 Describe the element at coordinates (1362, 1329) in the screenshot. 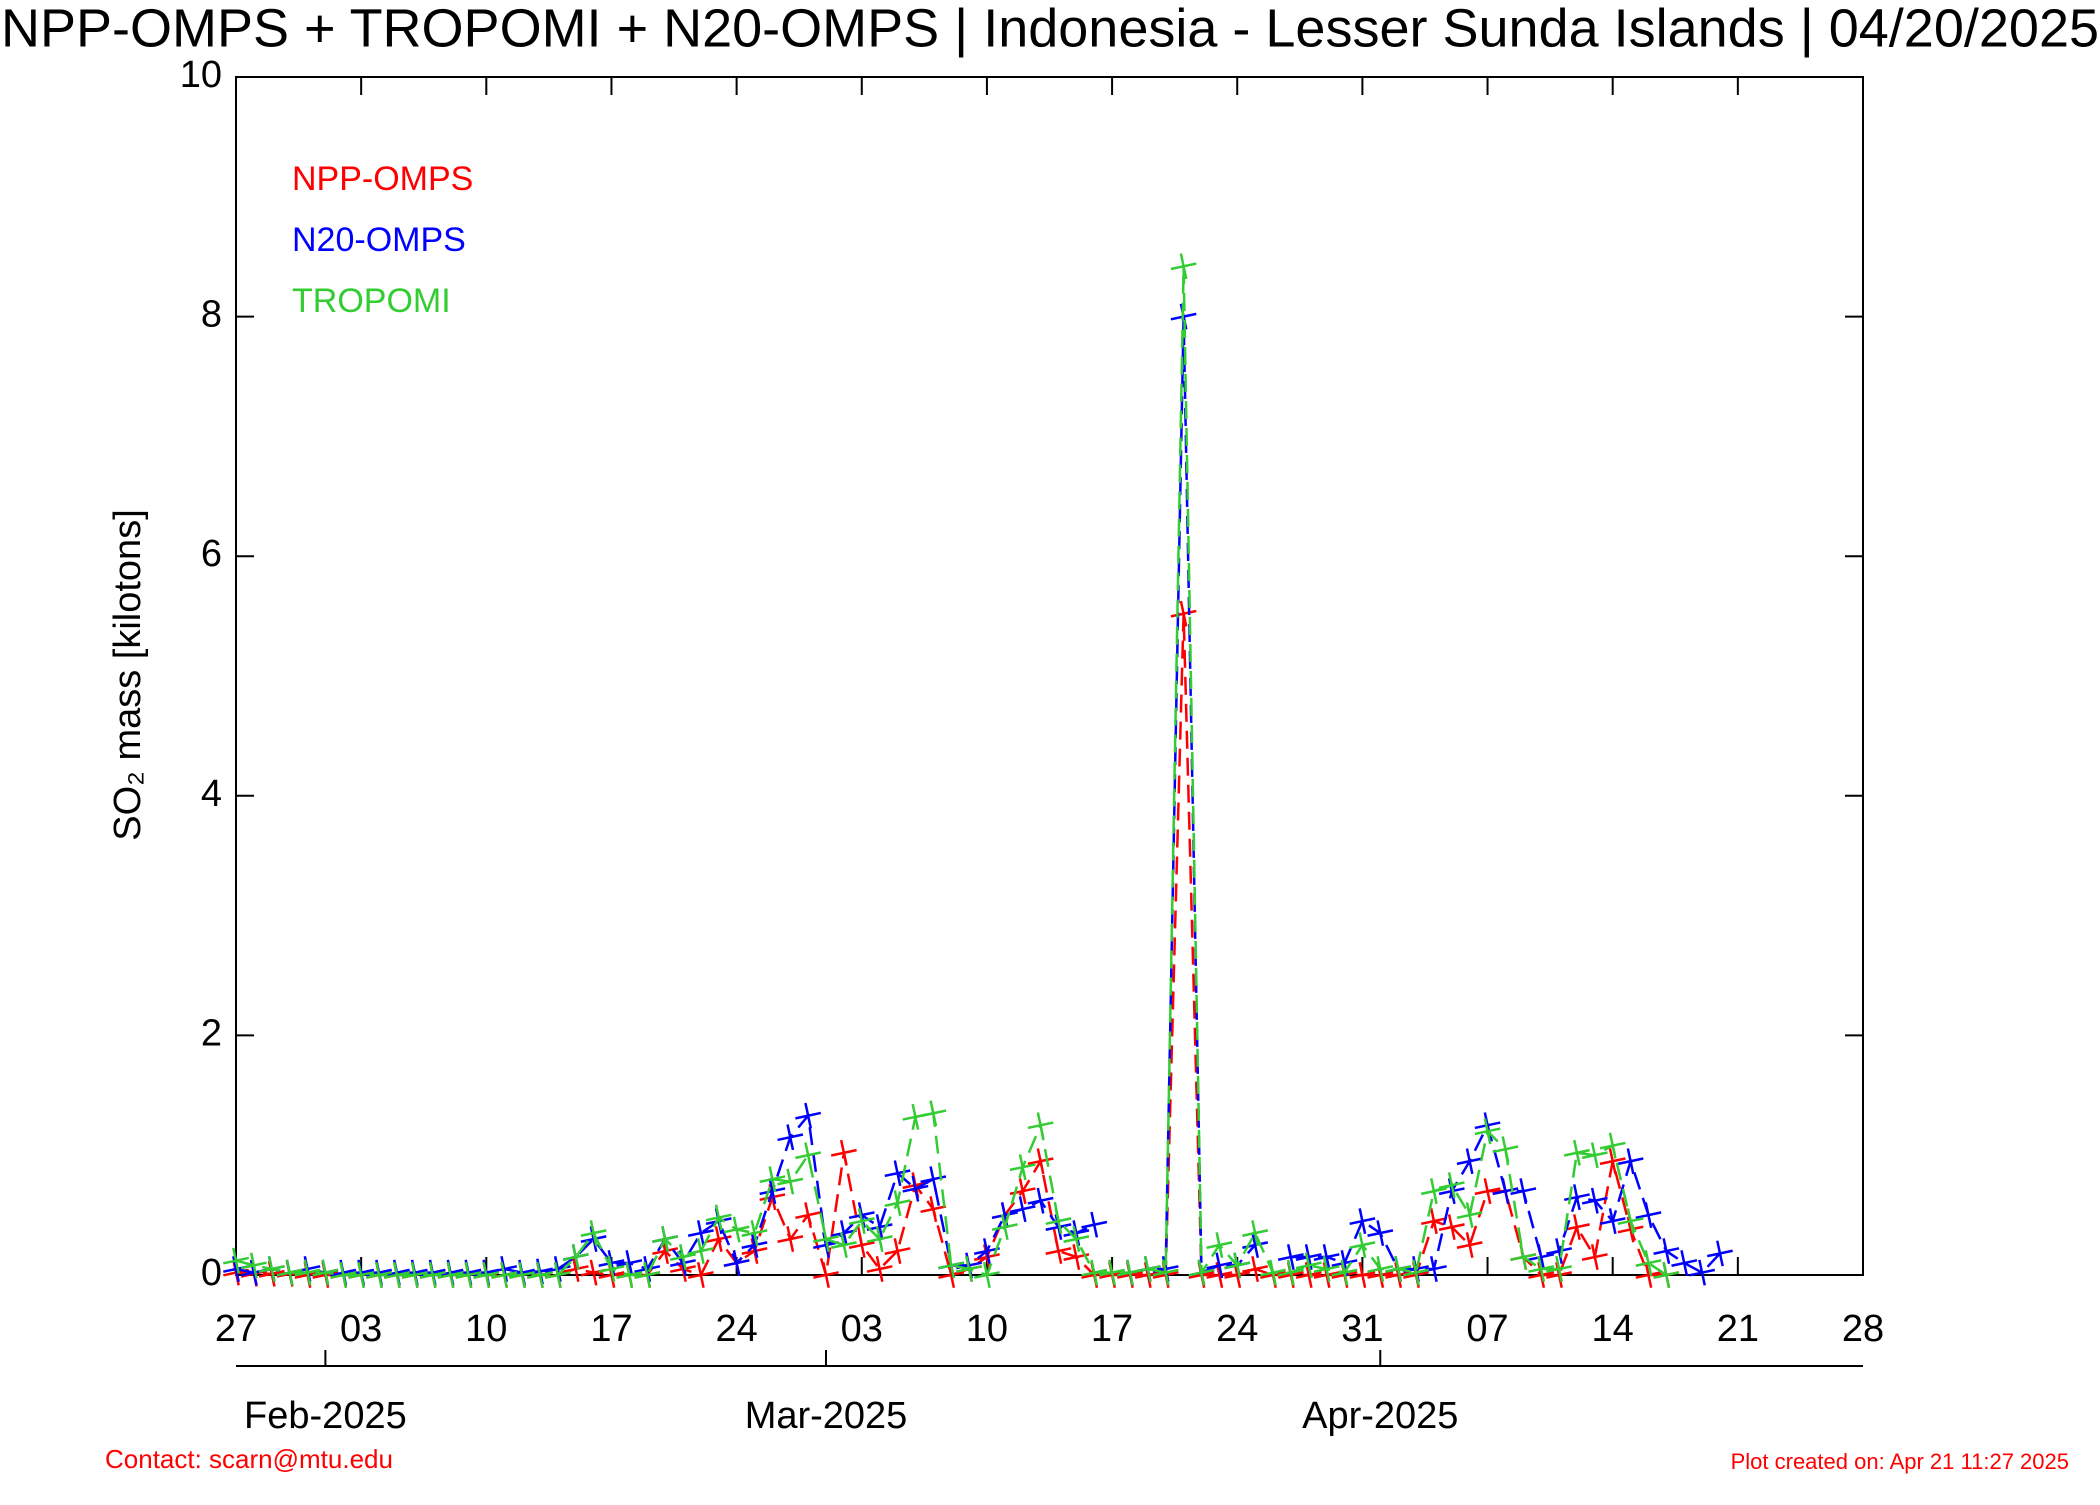

I see `x-tick-label: 31` at that location.